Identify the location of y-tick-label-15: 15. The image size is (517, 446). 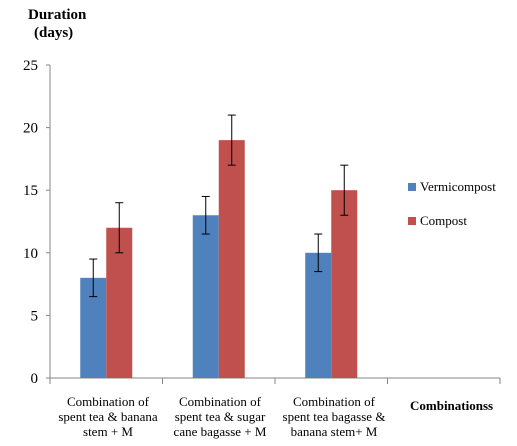
(30, 191).